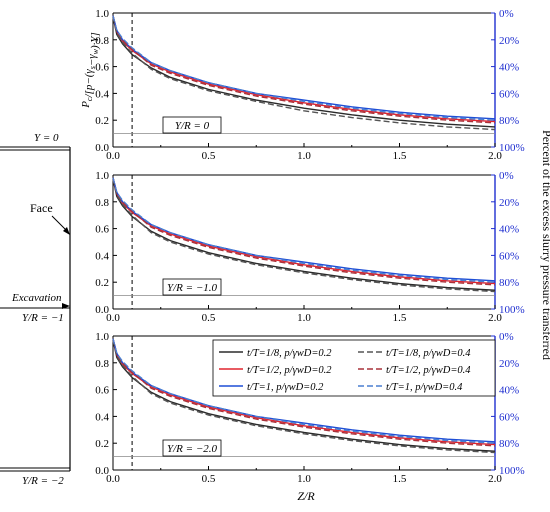 This screenshot has height=512, width=550. What do you see at coordinates (41, 208) in the screenshot?
I see `face-label: Face` at bounding box center [41, 208].